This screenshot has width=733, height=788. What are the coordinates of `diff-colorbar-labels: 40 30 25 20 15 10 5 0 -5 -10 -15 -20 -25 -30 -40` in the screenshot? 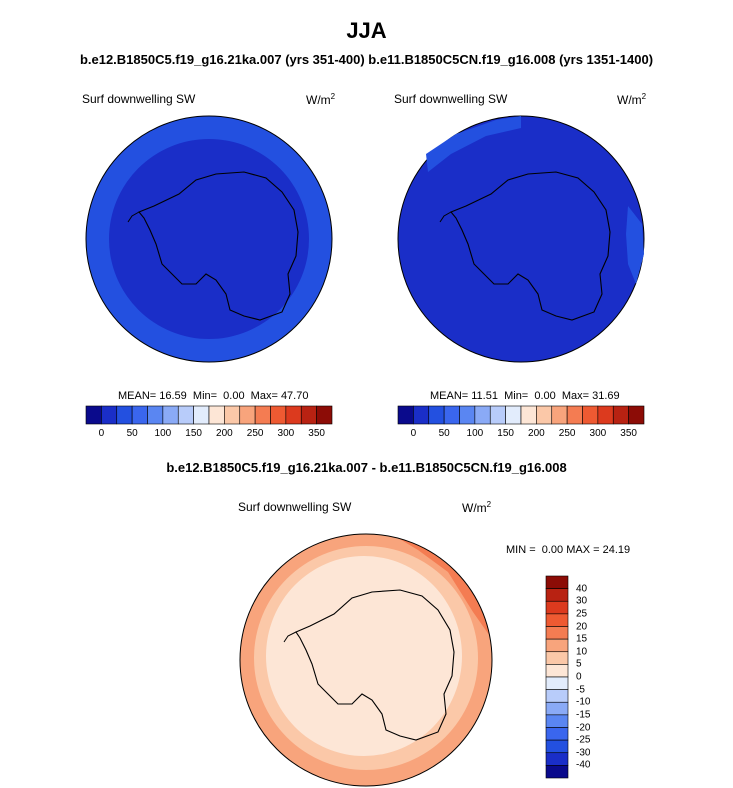 It's located at (576, 677).